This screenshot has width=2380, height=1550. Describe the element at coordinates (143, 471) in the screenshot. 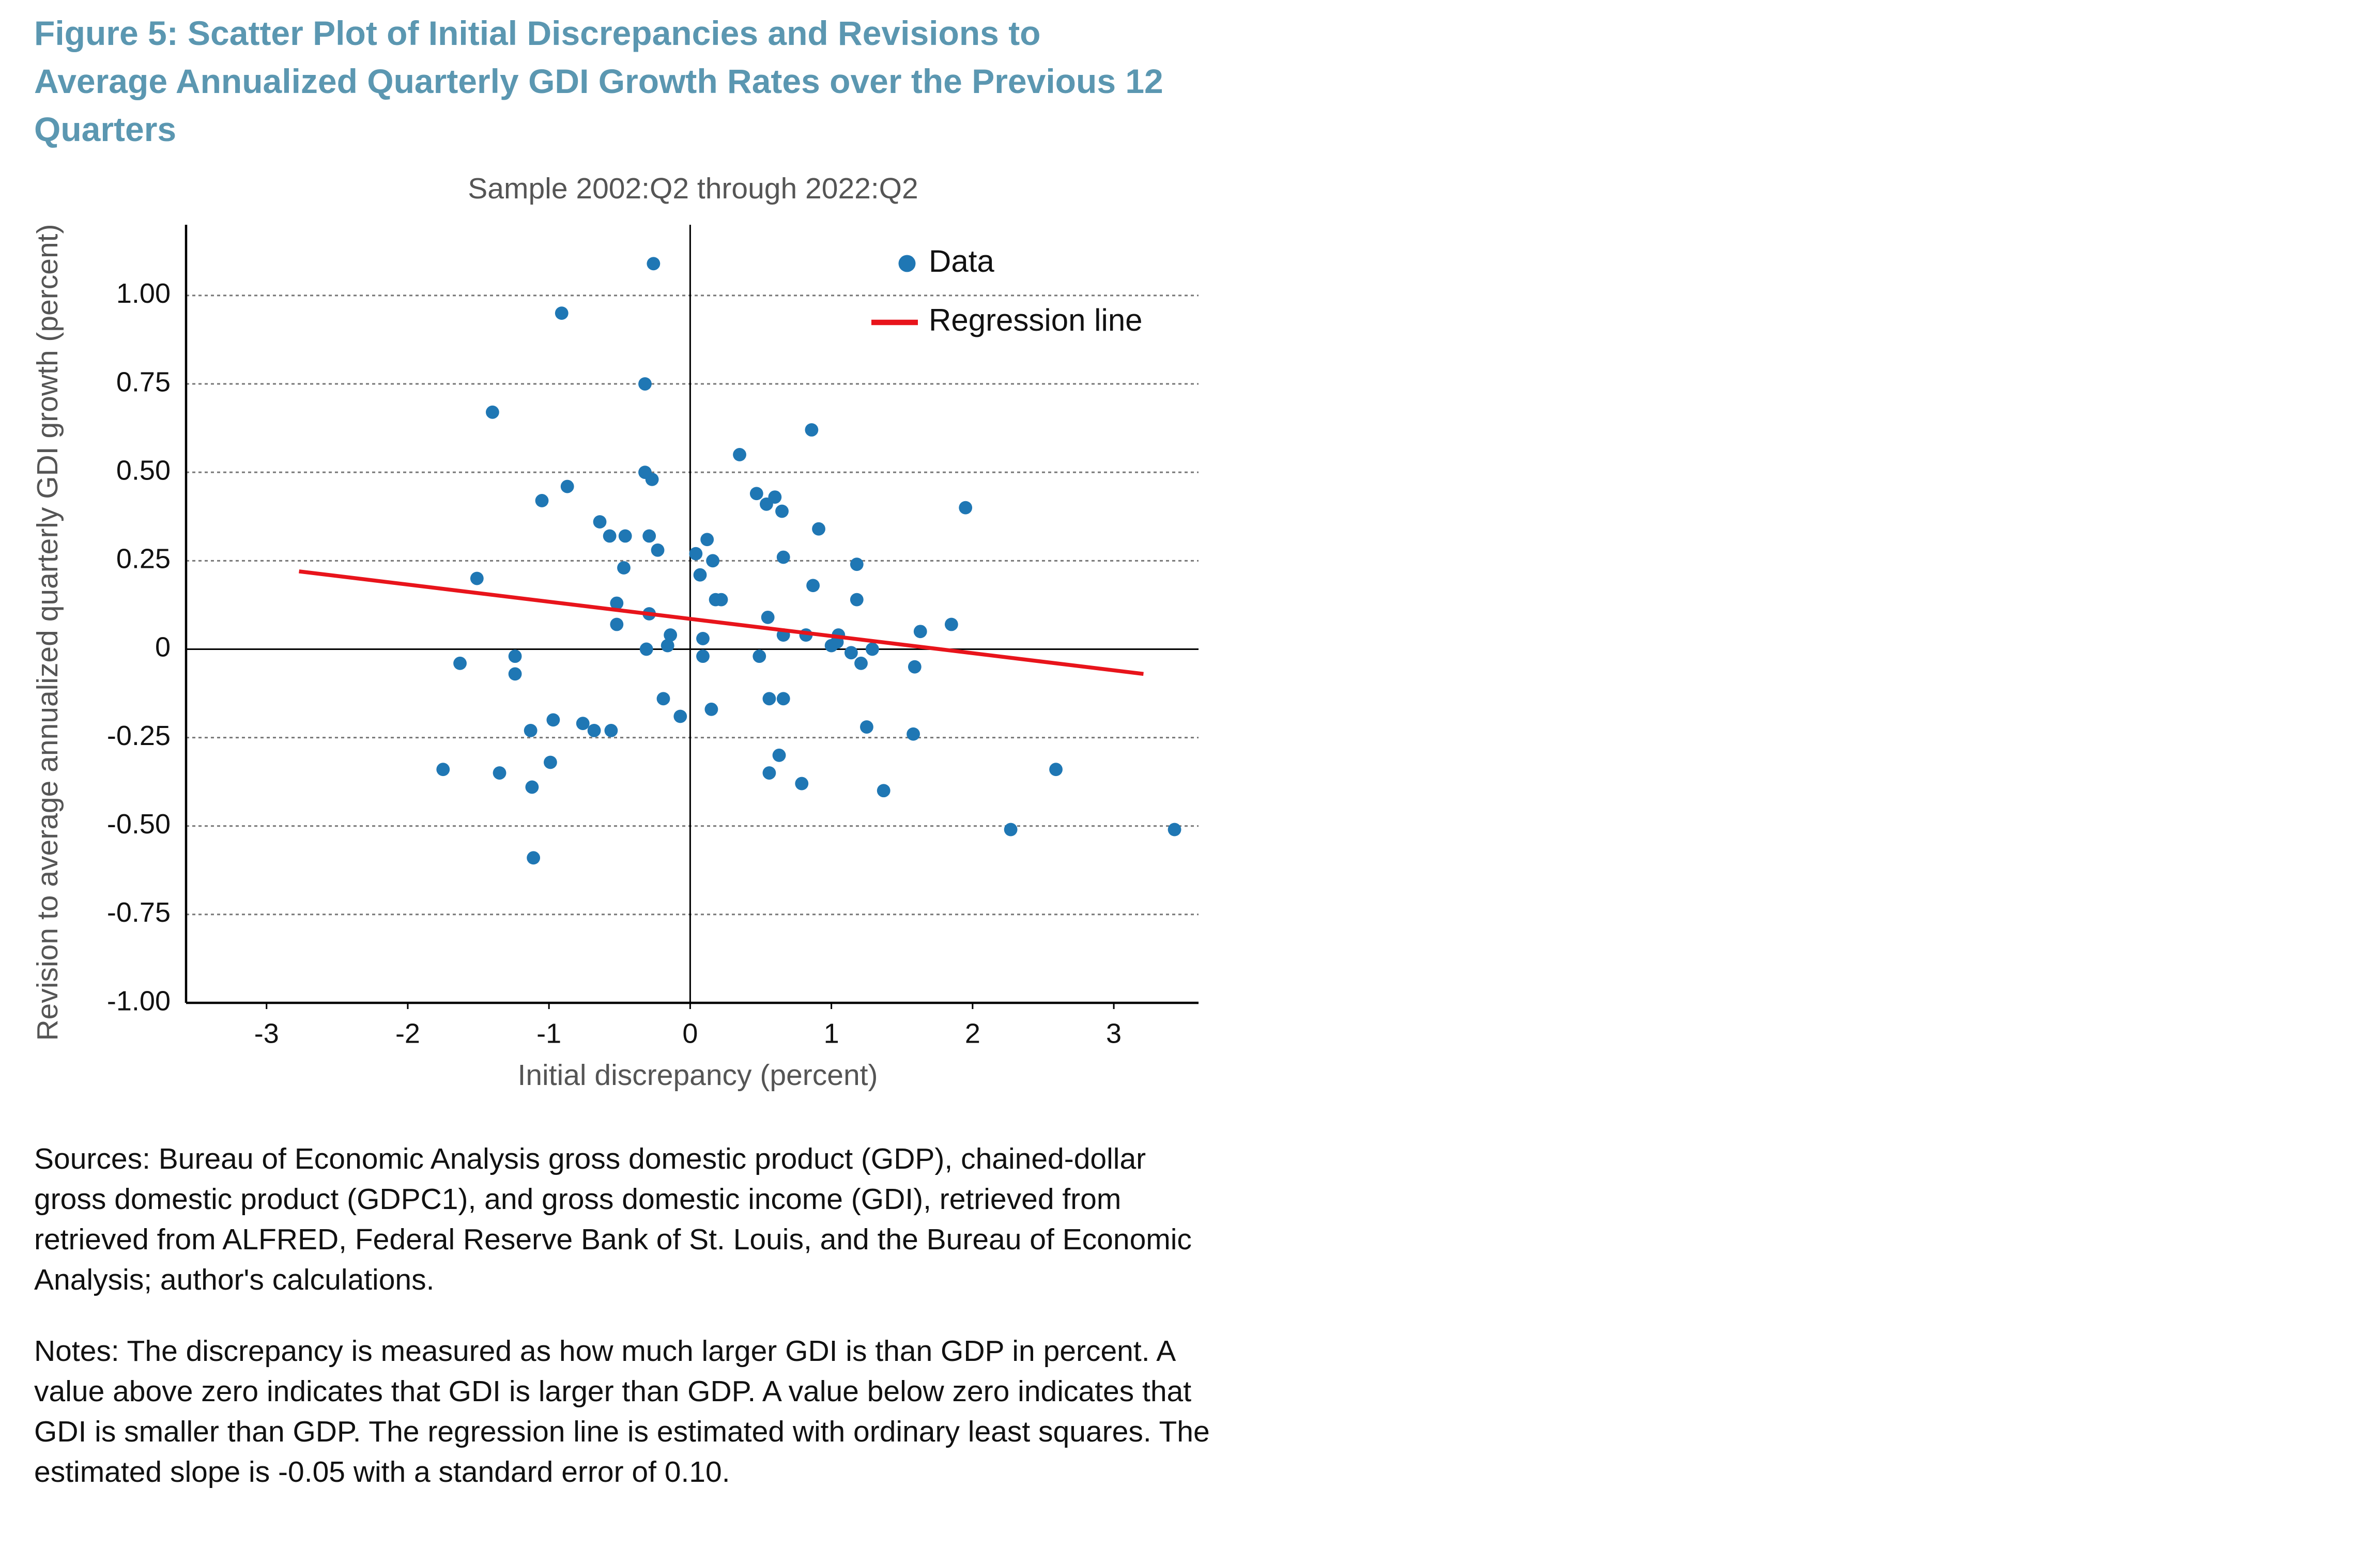

I see `y-tick-label: 0.50` at that location.